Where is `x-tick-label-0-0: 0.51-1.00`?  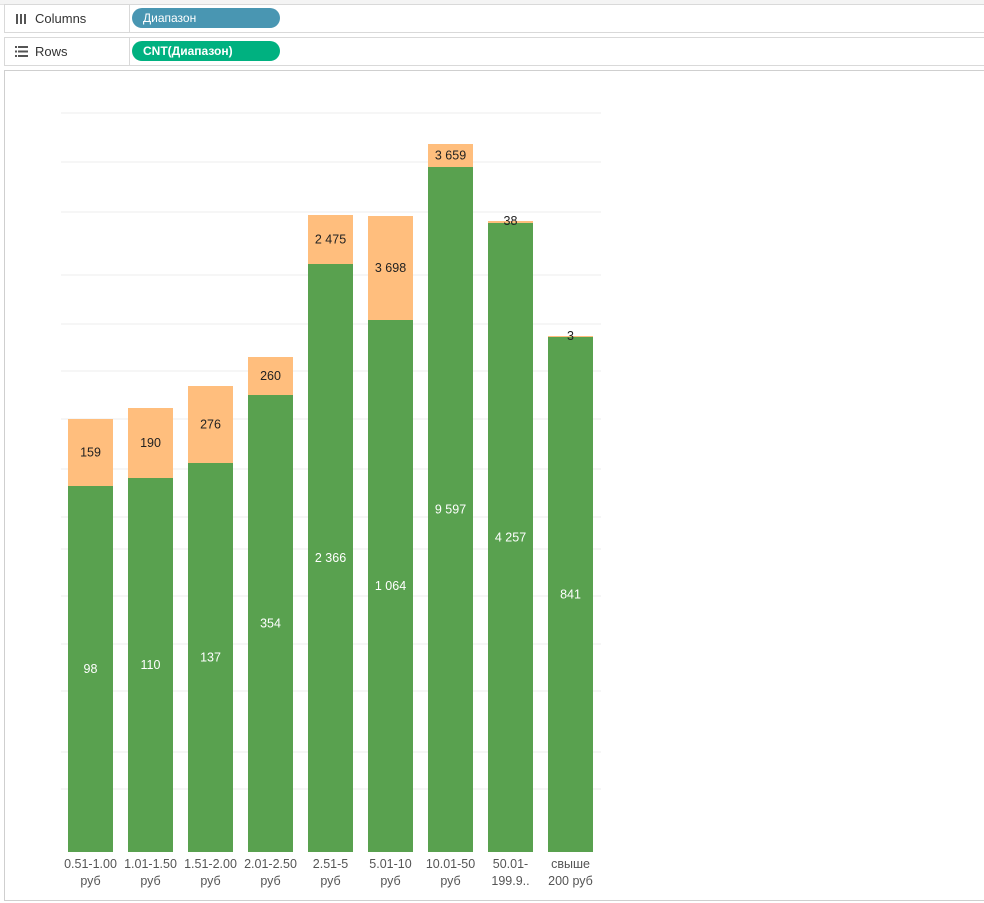 x-tick-label-0-0: 0.51-1.00 is located at coordinates (90, 864).